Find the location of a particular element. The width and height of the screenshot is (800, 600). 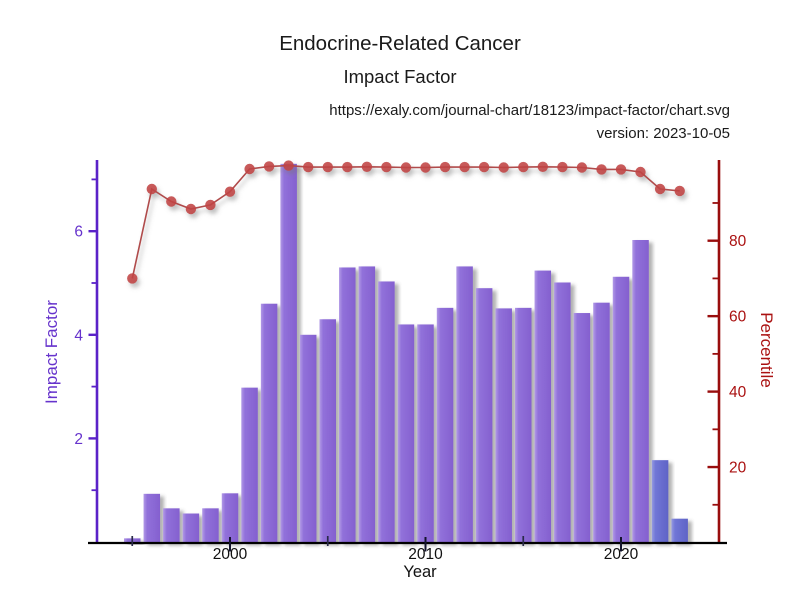

bar-2003 is located at coordinates (288, 353).